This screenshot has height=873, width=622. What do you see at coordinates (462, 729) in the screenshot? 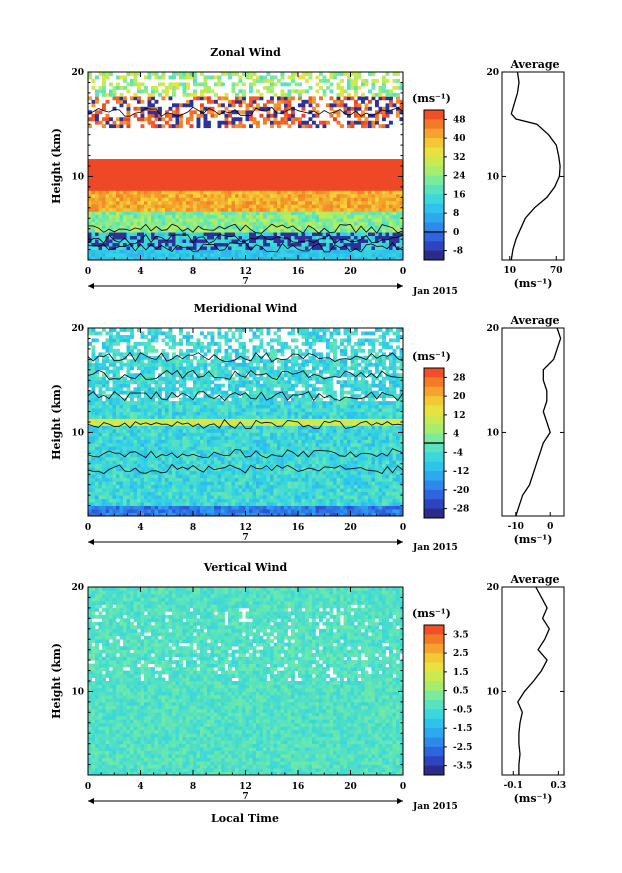
I see `colorbar-tick-label: -1.5` at bounding box center [462, 729].